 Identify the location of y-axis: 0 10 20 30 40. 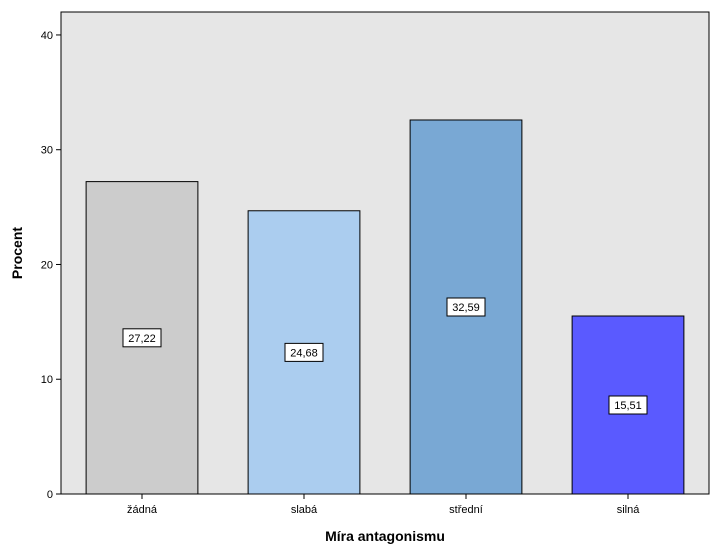
(51, 265).